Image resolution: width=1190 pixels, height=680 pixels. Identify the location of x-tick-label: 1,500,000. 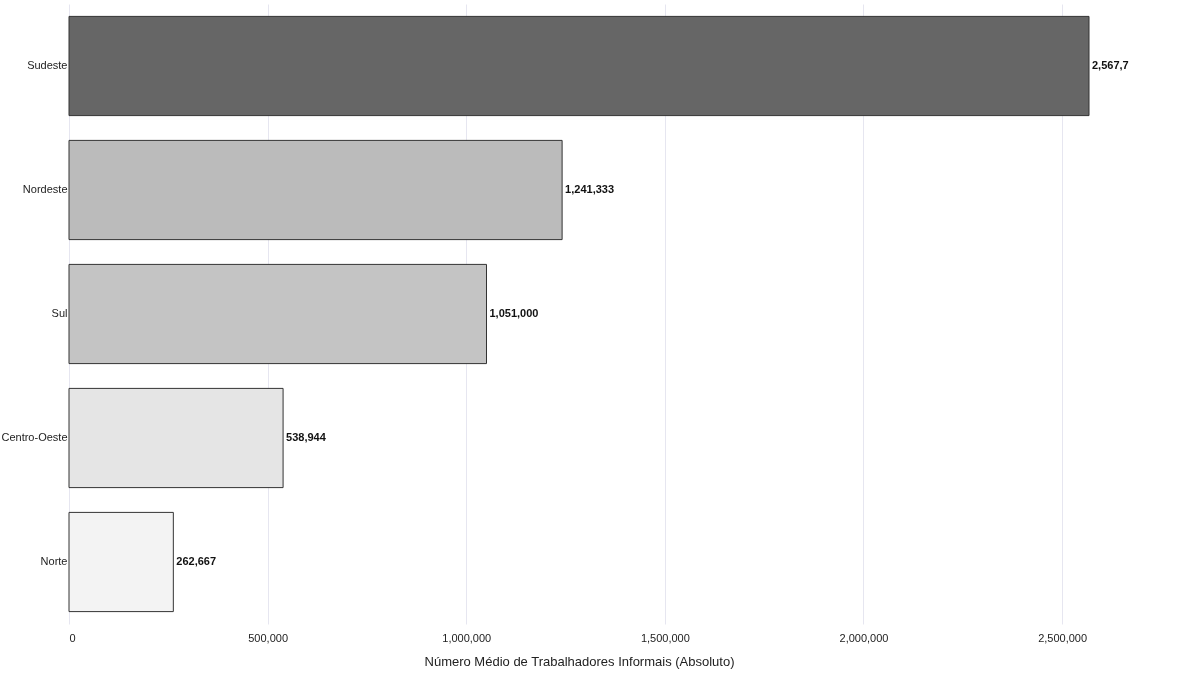
(665, 637).